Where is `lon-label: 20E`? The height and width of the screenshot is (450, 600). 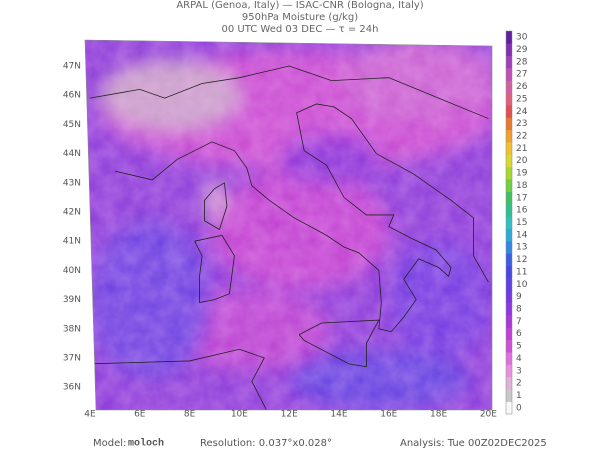
lon-label: 20E is located at coordinates (488, 415).